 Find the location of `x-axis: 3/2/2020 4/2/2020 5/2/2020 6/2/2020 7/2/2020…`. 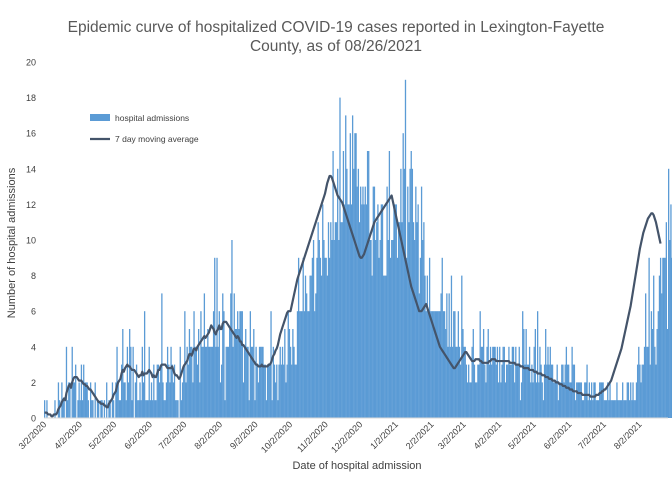

x-axis: 3/2/2020 4/2/2020 5/2/2020 6/2/2020 7/2/2020… is located at coordinates (330, 436).